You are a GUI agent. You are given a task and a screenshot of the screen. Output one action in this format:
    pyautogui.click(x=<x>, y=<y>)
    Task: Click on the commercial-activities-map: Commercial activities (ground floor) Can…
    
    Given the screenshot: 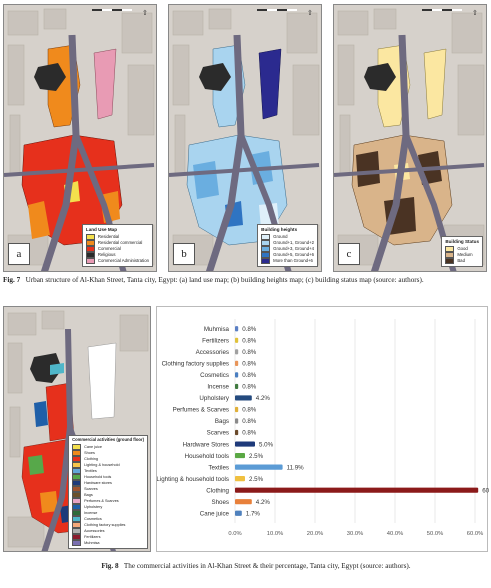 What is the action you would take?
    pyautogui.click(x=77, y=429)
    